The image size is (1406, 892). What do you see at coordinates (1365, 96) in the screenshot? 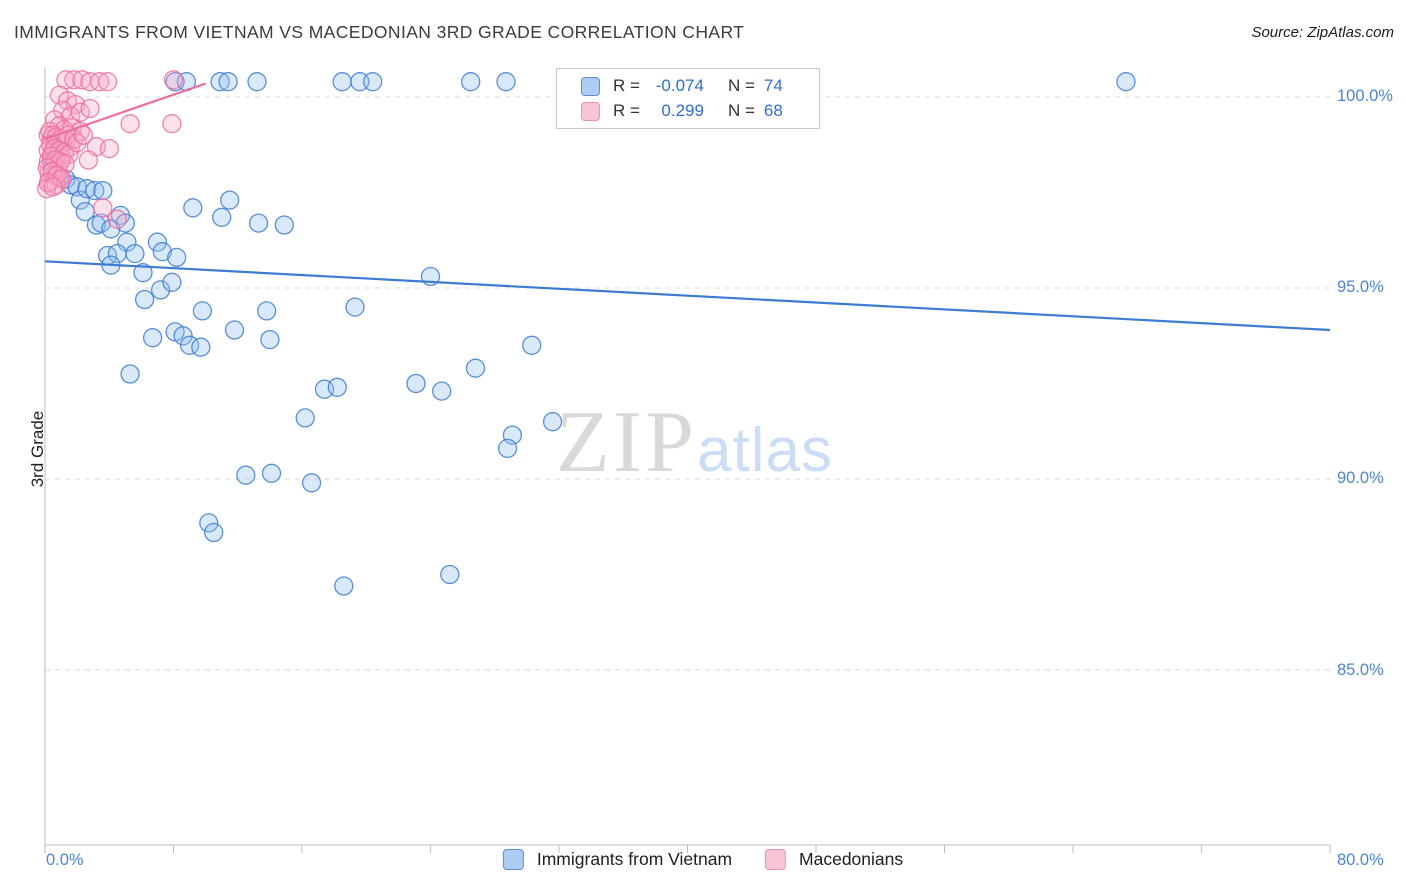
I see `y-axis-tick-label-100: 100.0%` at bounding box center [1365, 96].